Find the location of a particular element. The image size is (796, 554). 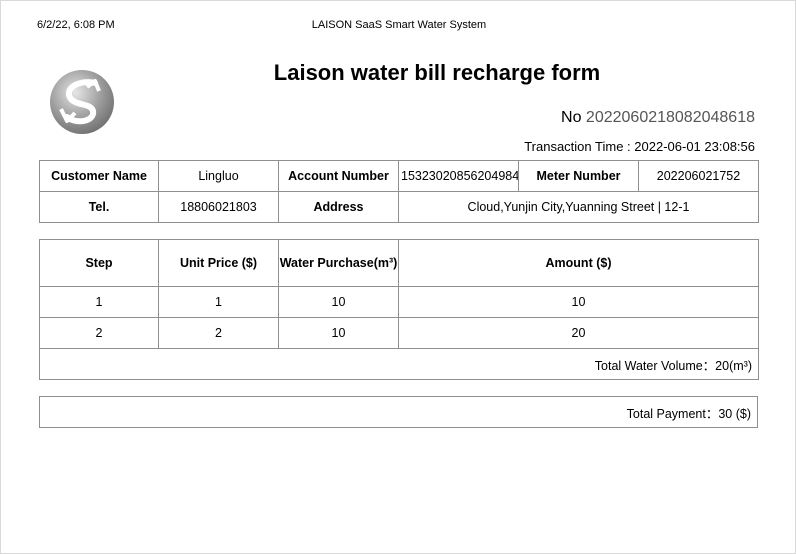

total-volume-row: Total Water Volume：20(m³) is located at coordinates (399, 364).